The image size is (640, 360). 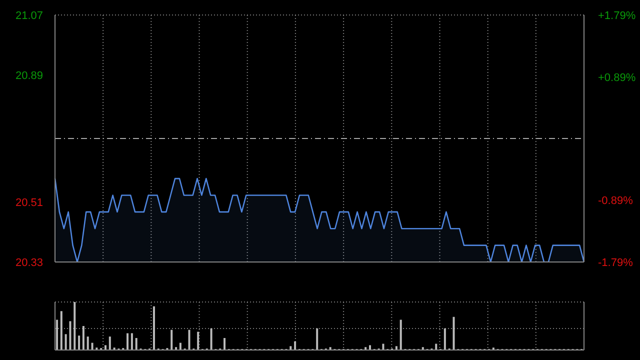 I want to click on y2-tick-label: -1.79%, so click(x=616, y=263).